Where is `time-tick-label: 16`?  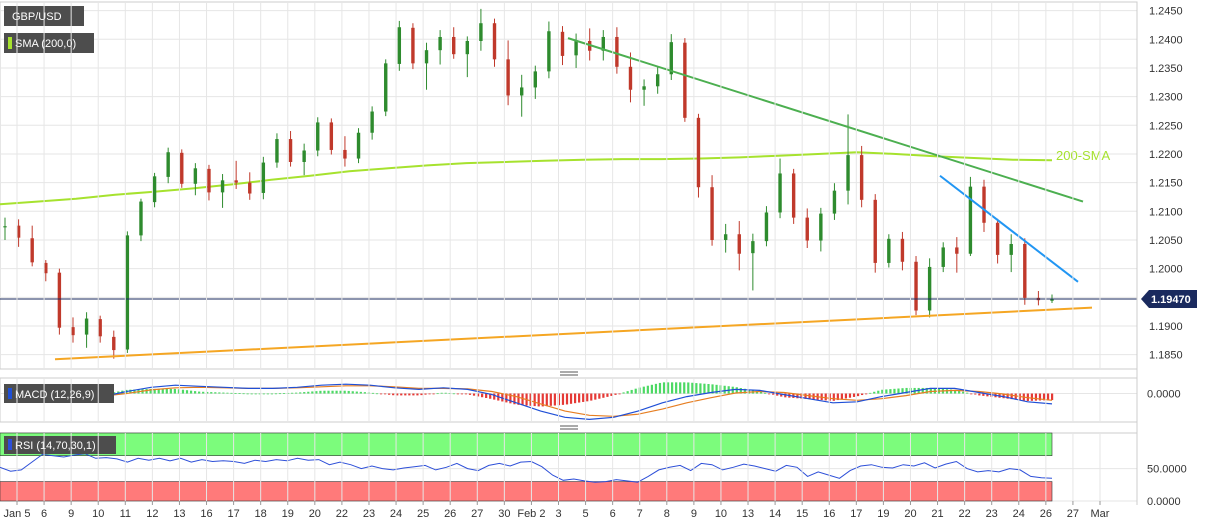
time-tick-label: 16 is located at coordinates (206, 514).